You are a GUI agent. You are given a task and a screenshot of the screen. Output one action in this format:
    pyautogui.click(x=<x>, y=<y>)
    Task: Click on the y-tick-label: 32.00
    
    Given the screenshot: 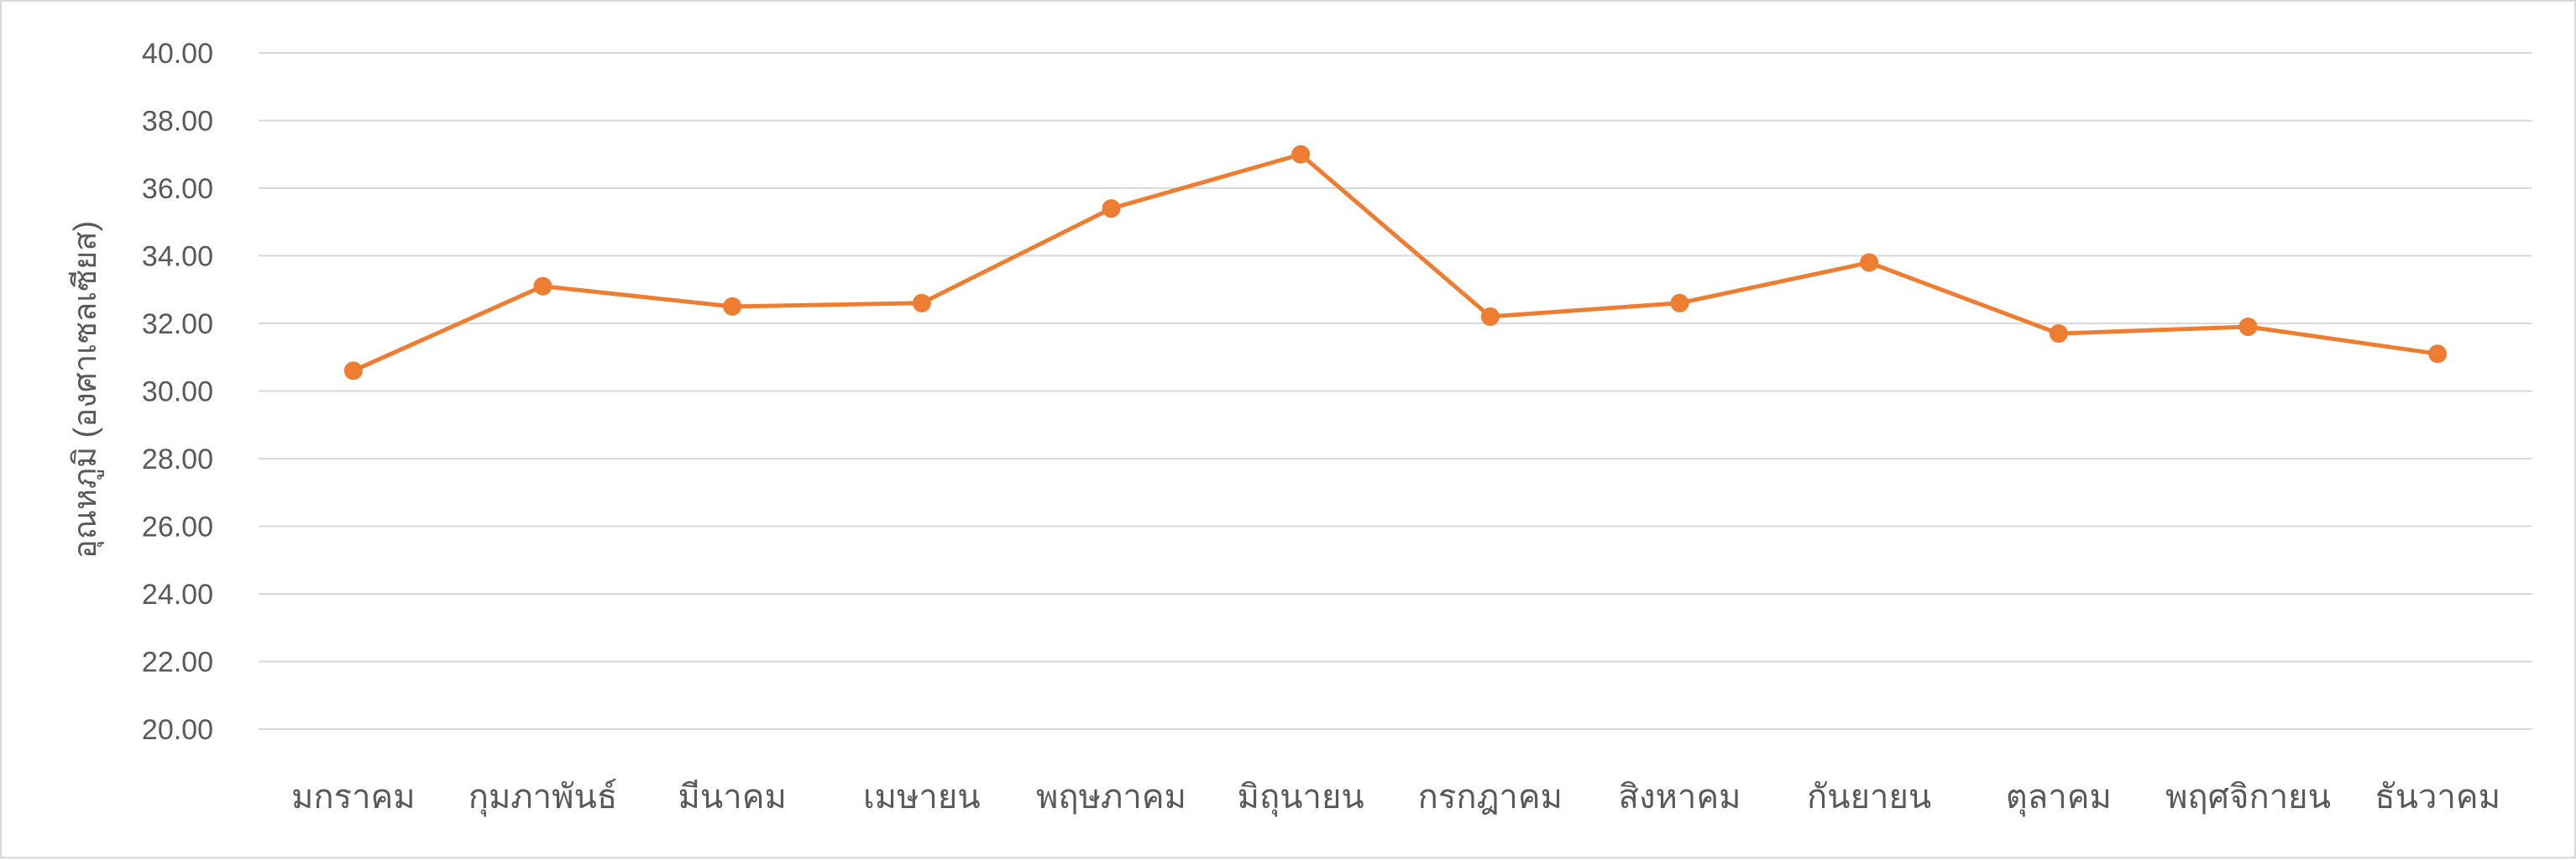 What is the action you would take?
    pyautogui.click(x=177, y=324)
    